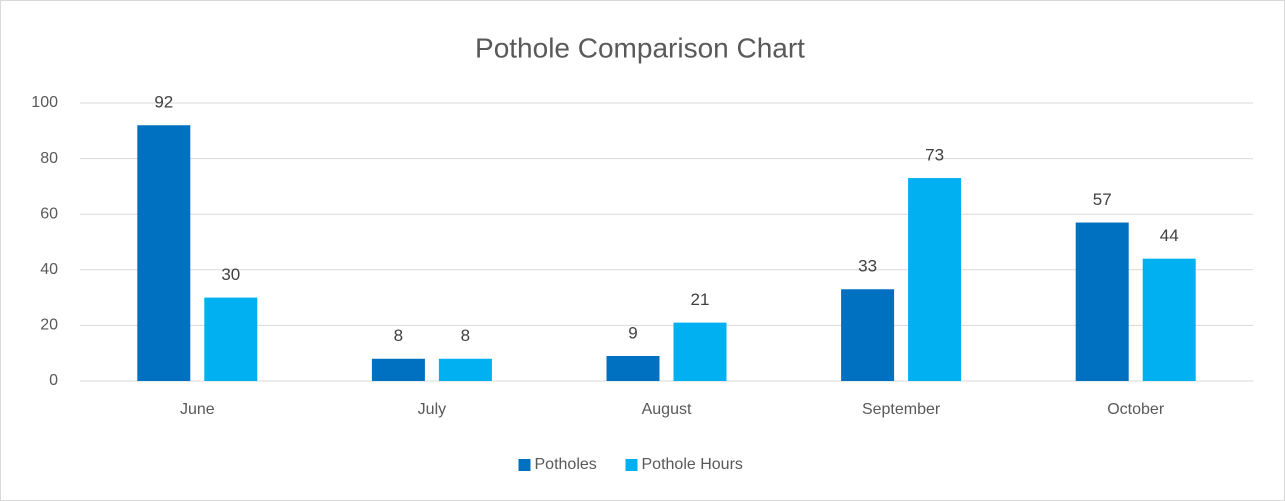  I want to click on data-label: 33, so click(867, 266).